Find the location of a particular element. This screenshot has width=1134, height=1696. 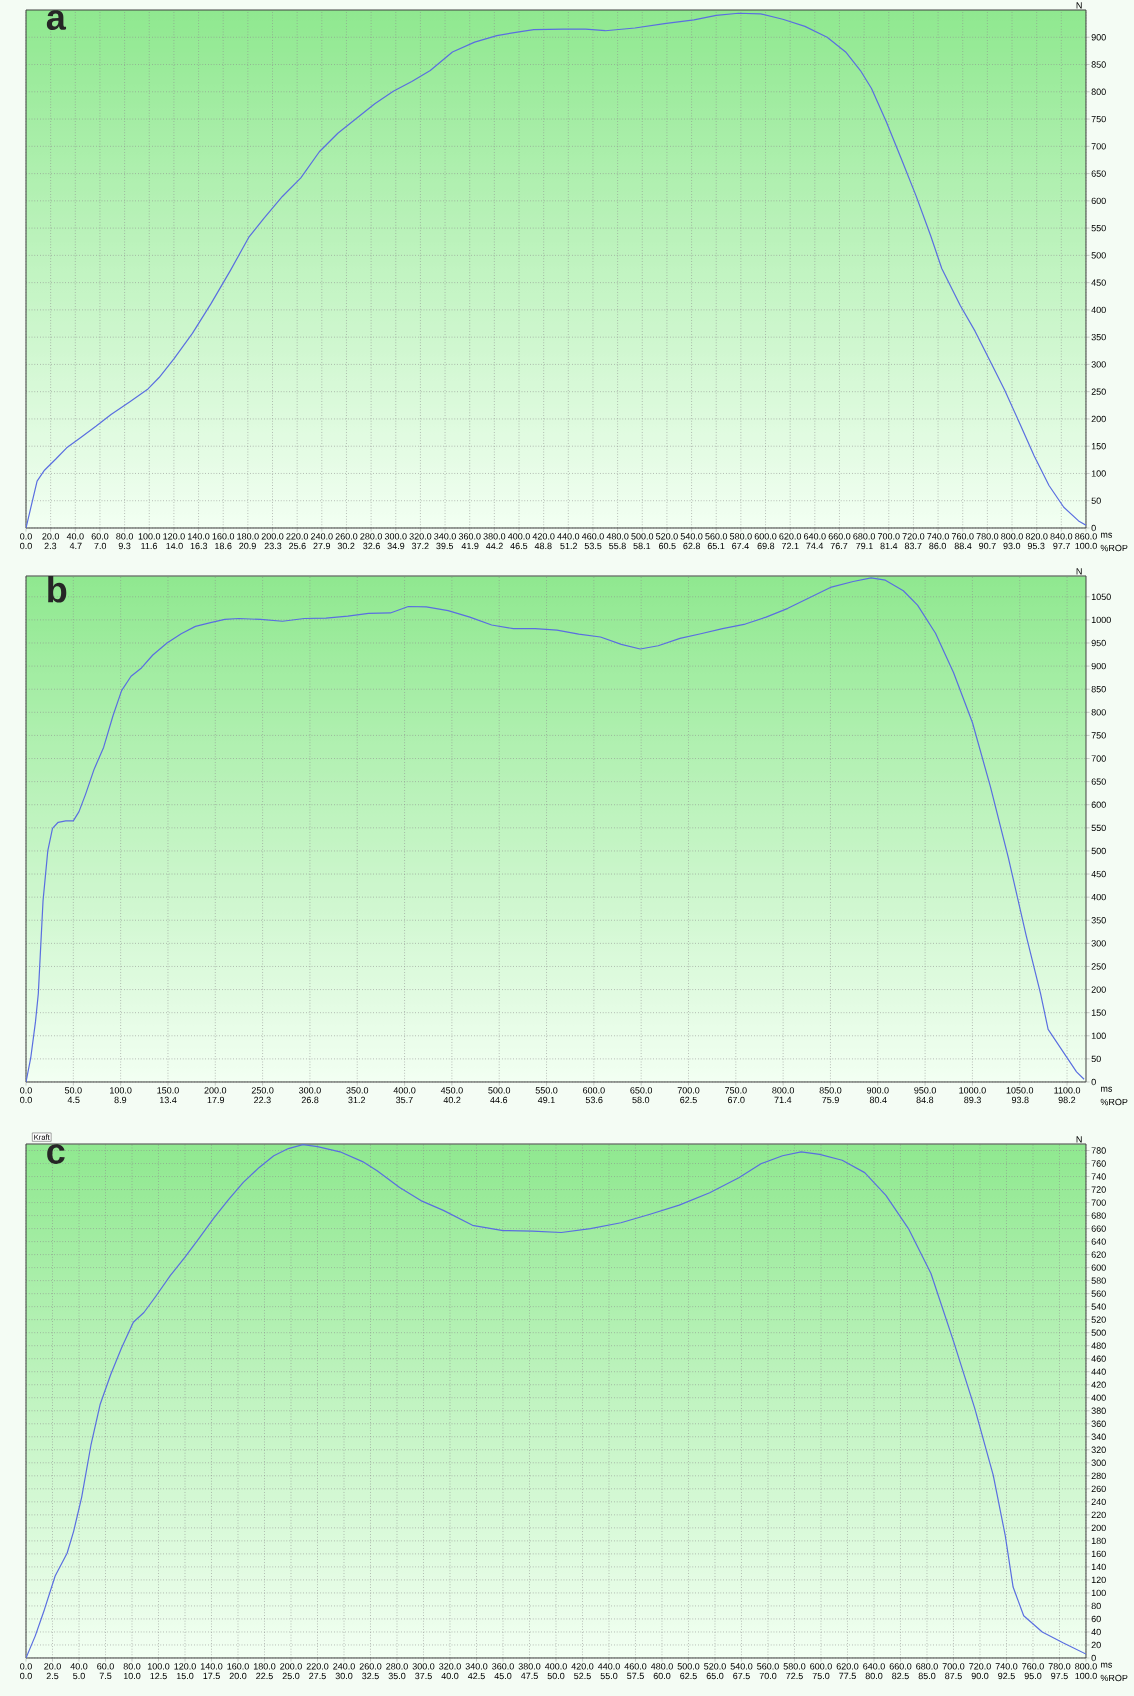

chart-title: c is located at coordinates (56, 1154).